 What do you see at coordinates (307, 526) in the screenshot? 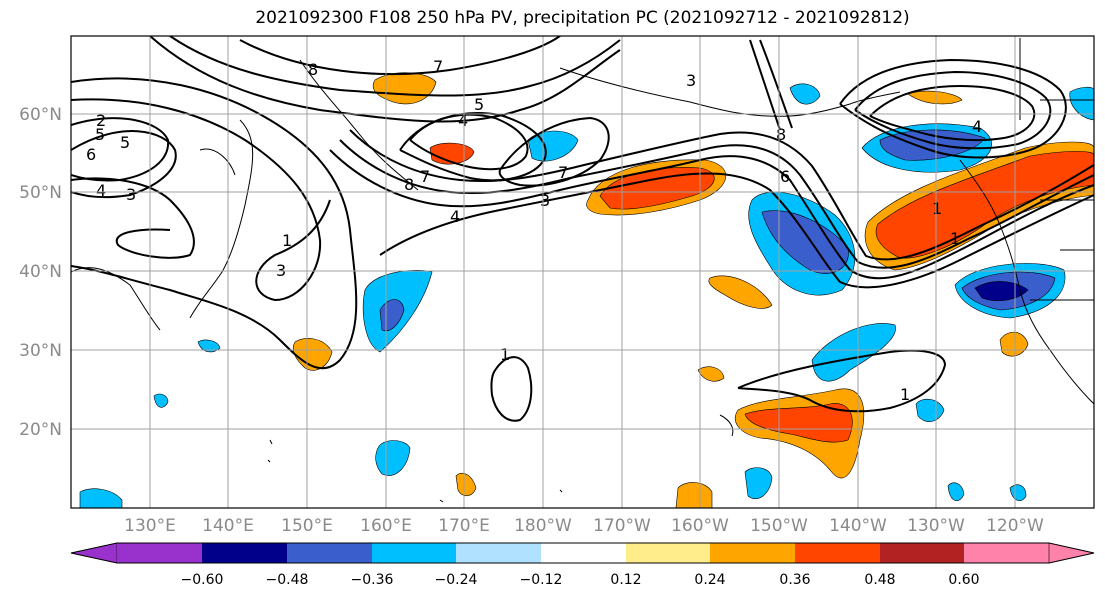
I see `lon-label: 150°E` at bounding box center [307, 526].